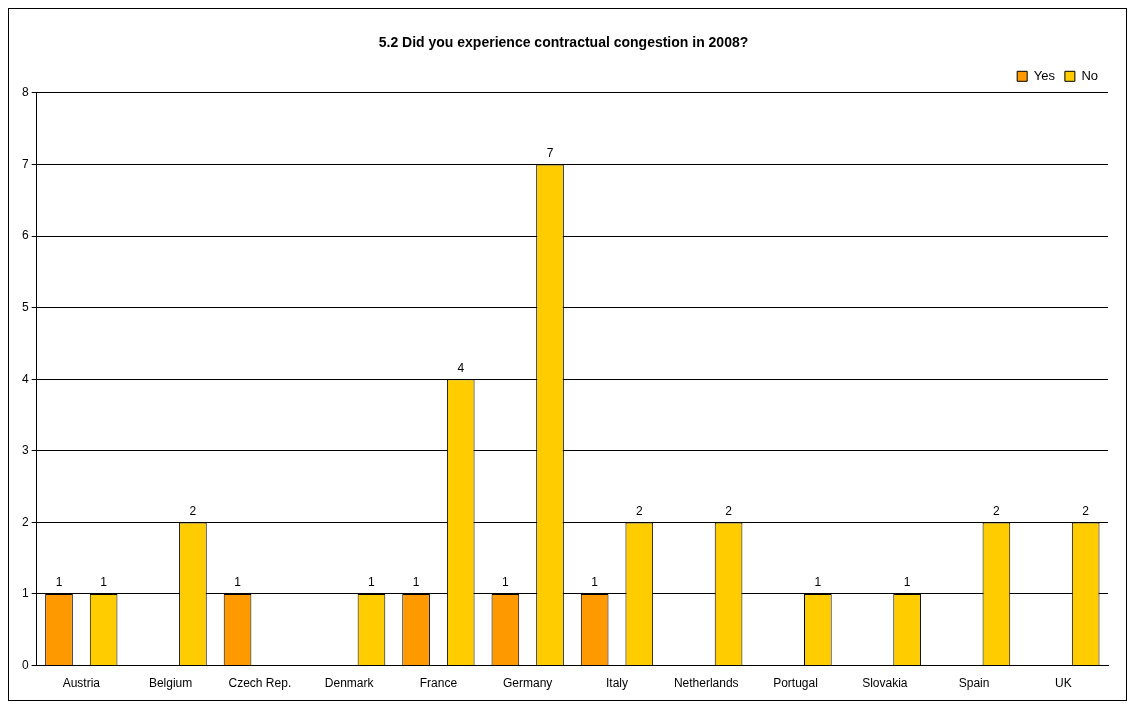  I want to click on x-tick-label: Italy, so click(616, 683).